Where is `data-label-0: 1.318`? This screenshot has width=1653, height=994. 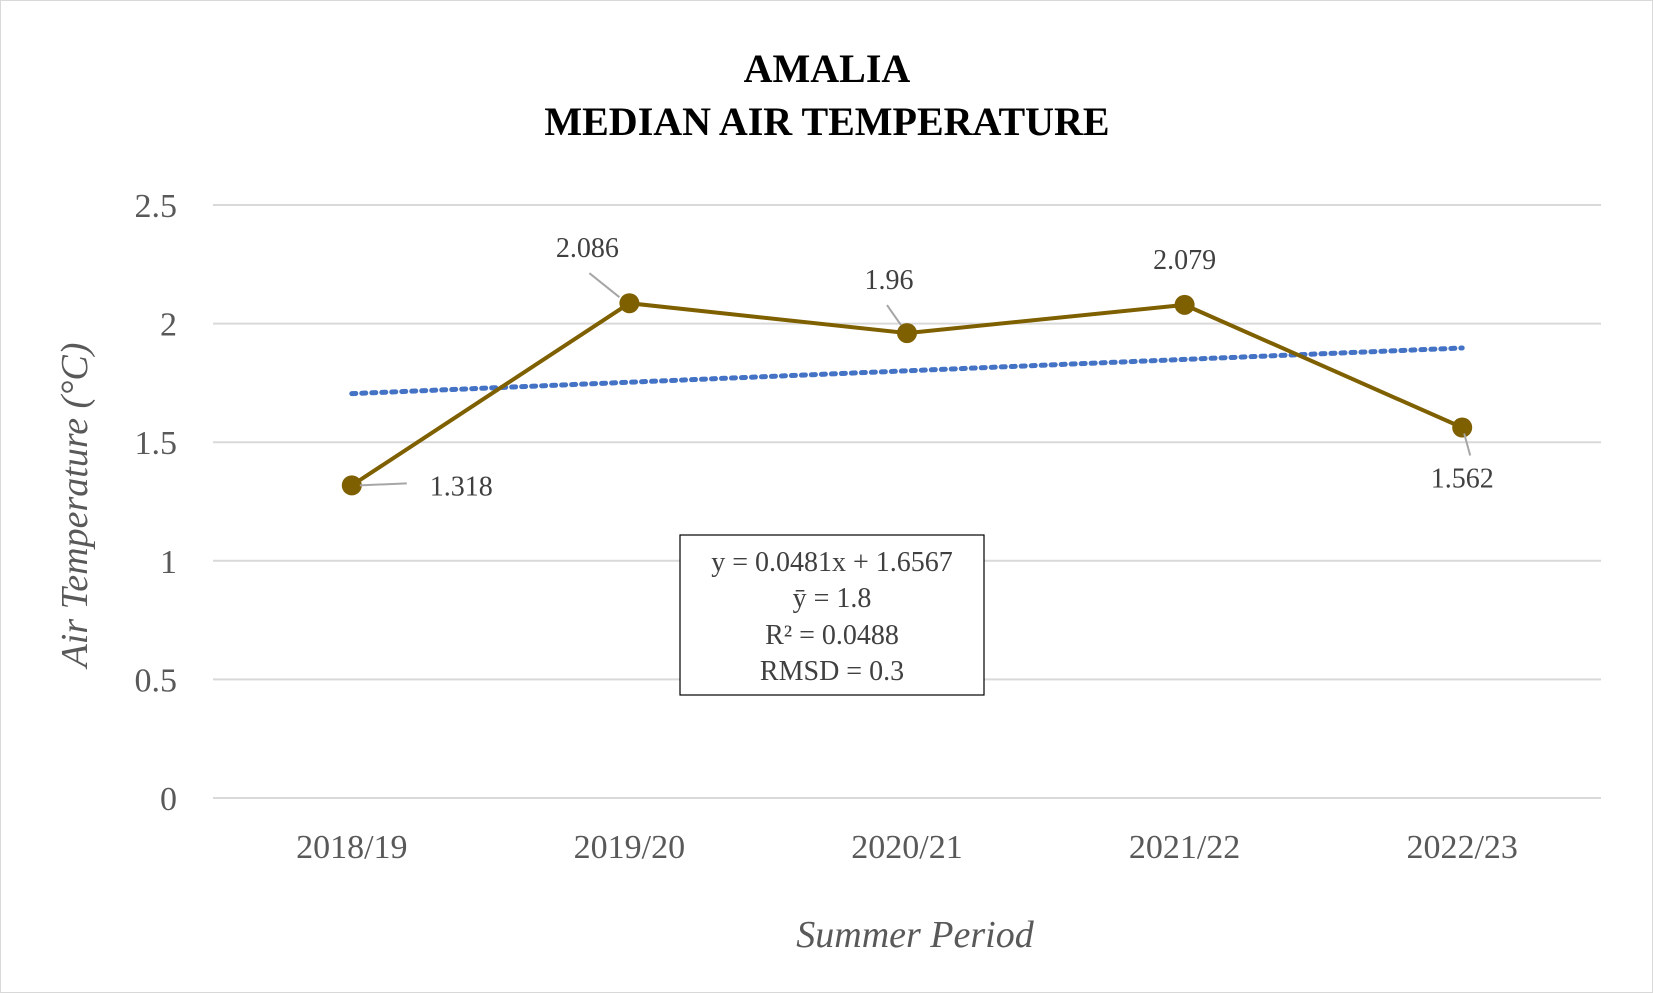 data-label-0: 1.318 is located at coordinates (461, 486).